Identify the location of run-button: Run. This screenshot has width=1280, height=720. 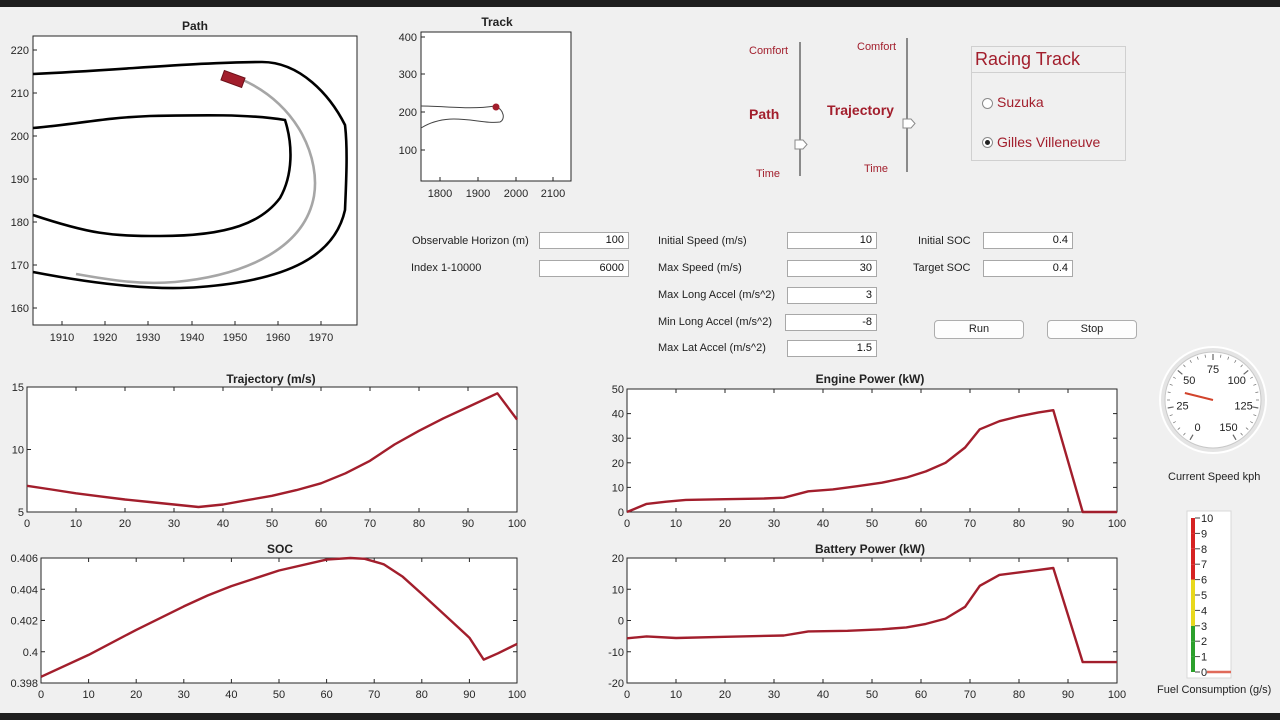
(979, 329).